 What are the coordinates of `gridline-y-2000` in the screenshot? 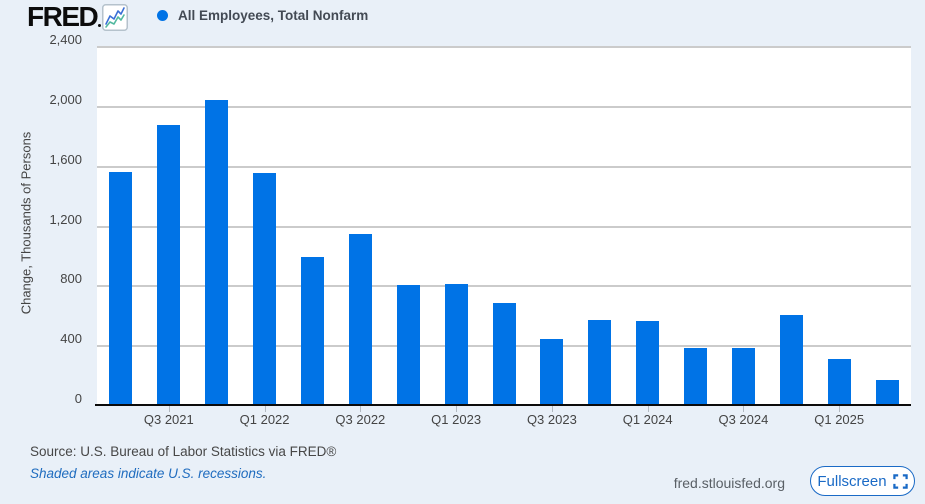 It's located at (504, 106).